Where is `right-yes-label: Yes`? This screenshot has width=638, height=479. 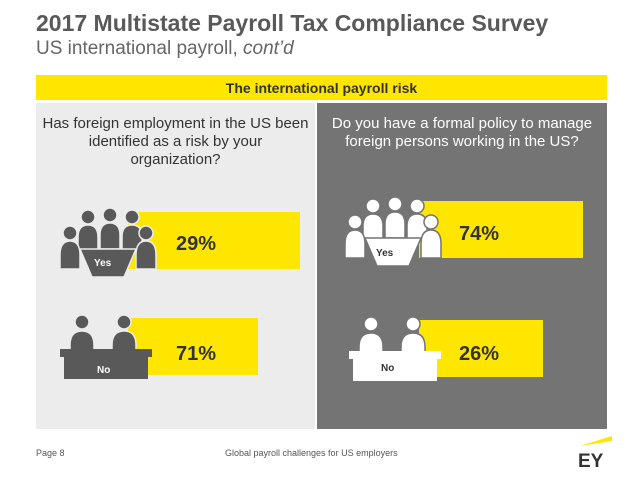 right-yes-label: Yes is located at coordinates (385, 253).